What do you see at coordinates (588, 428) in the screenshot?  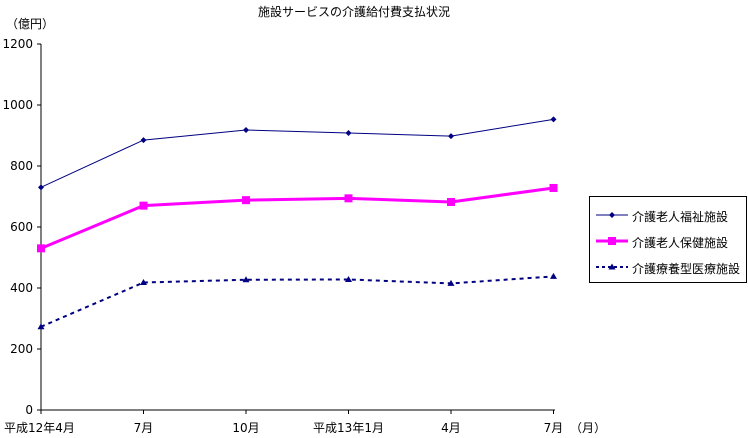 I see `x-unit-label: （月）` at bounding box center [588, 428].